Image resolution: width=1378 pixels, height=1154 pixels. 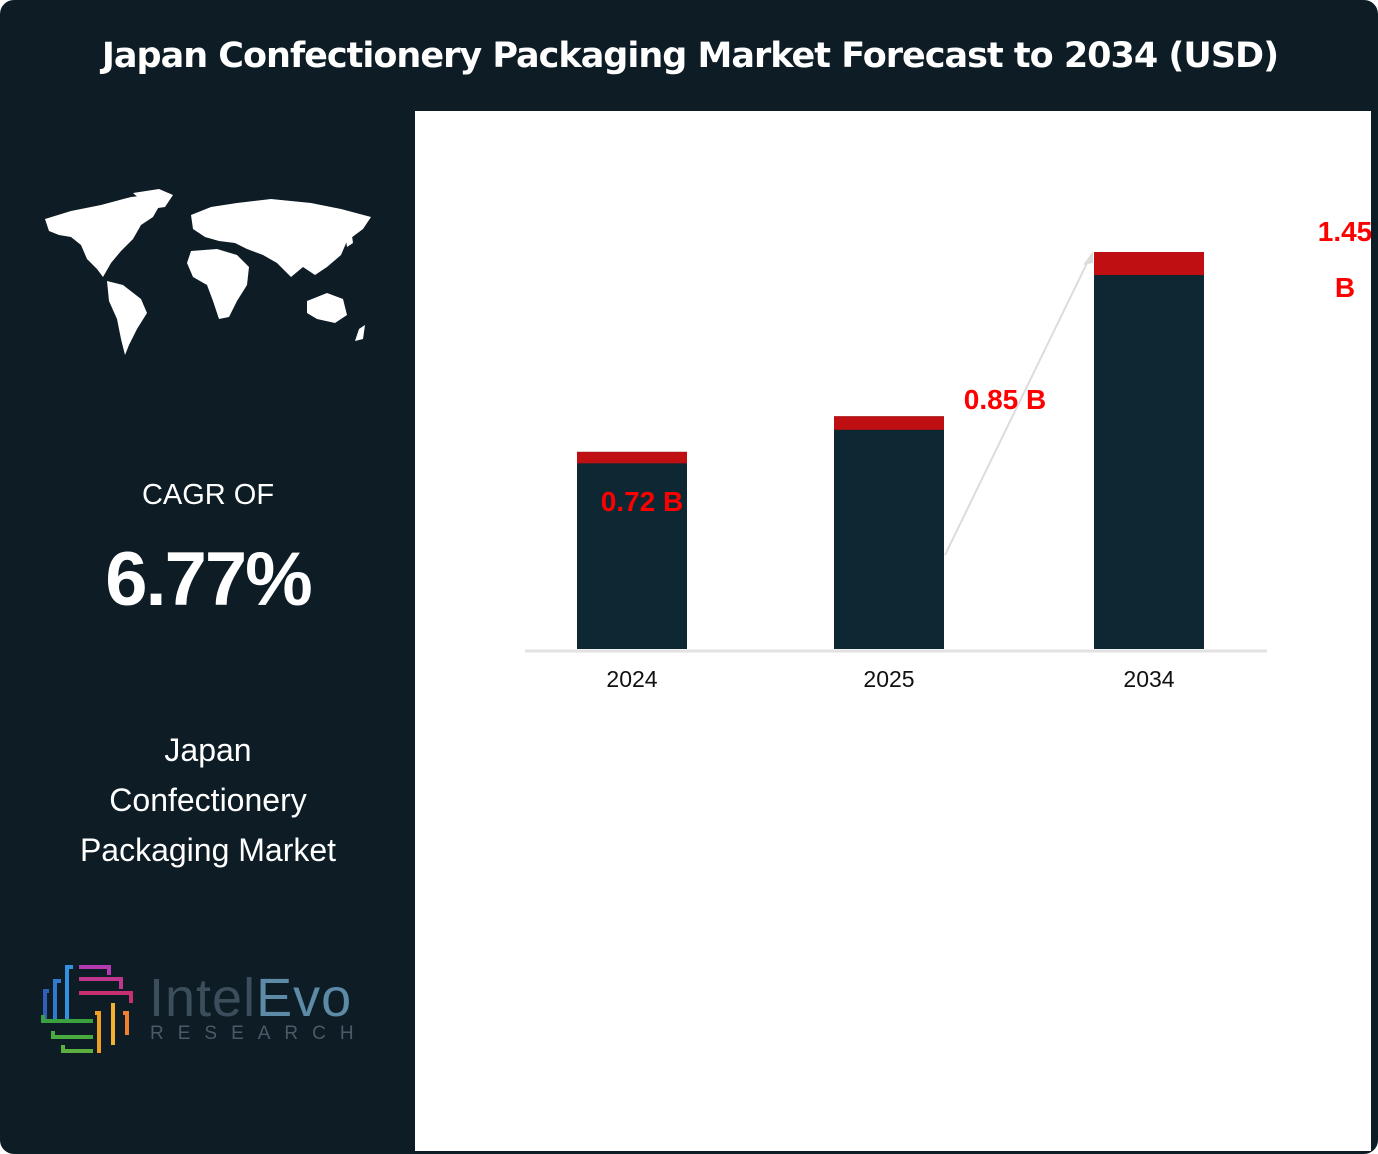 What do you see at coordinates (208, 272) in the screenshot?
I see `world-map-icon` at bounding box center [208, 272].